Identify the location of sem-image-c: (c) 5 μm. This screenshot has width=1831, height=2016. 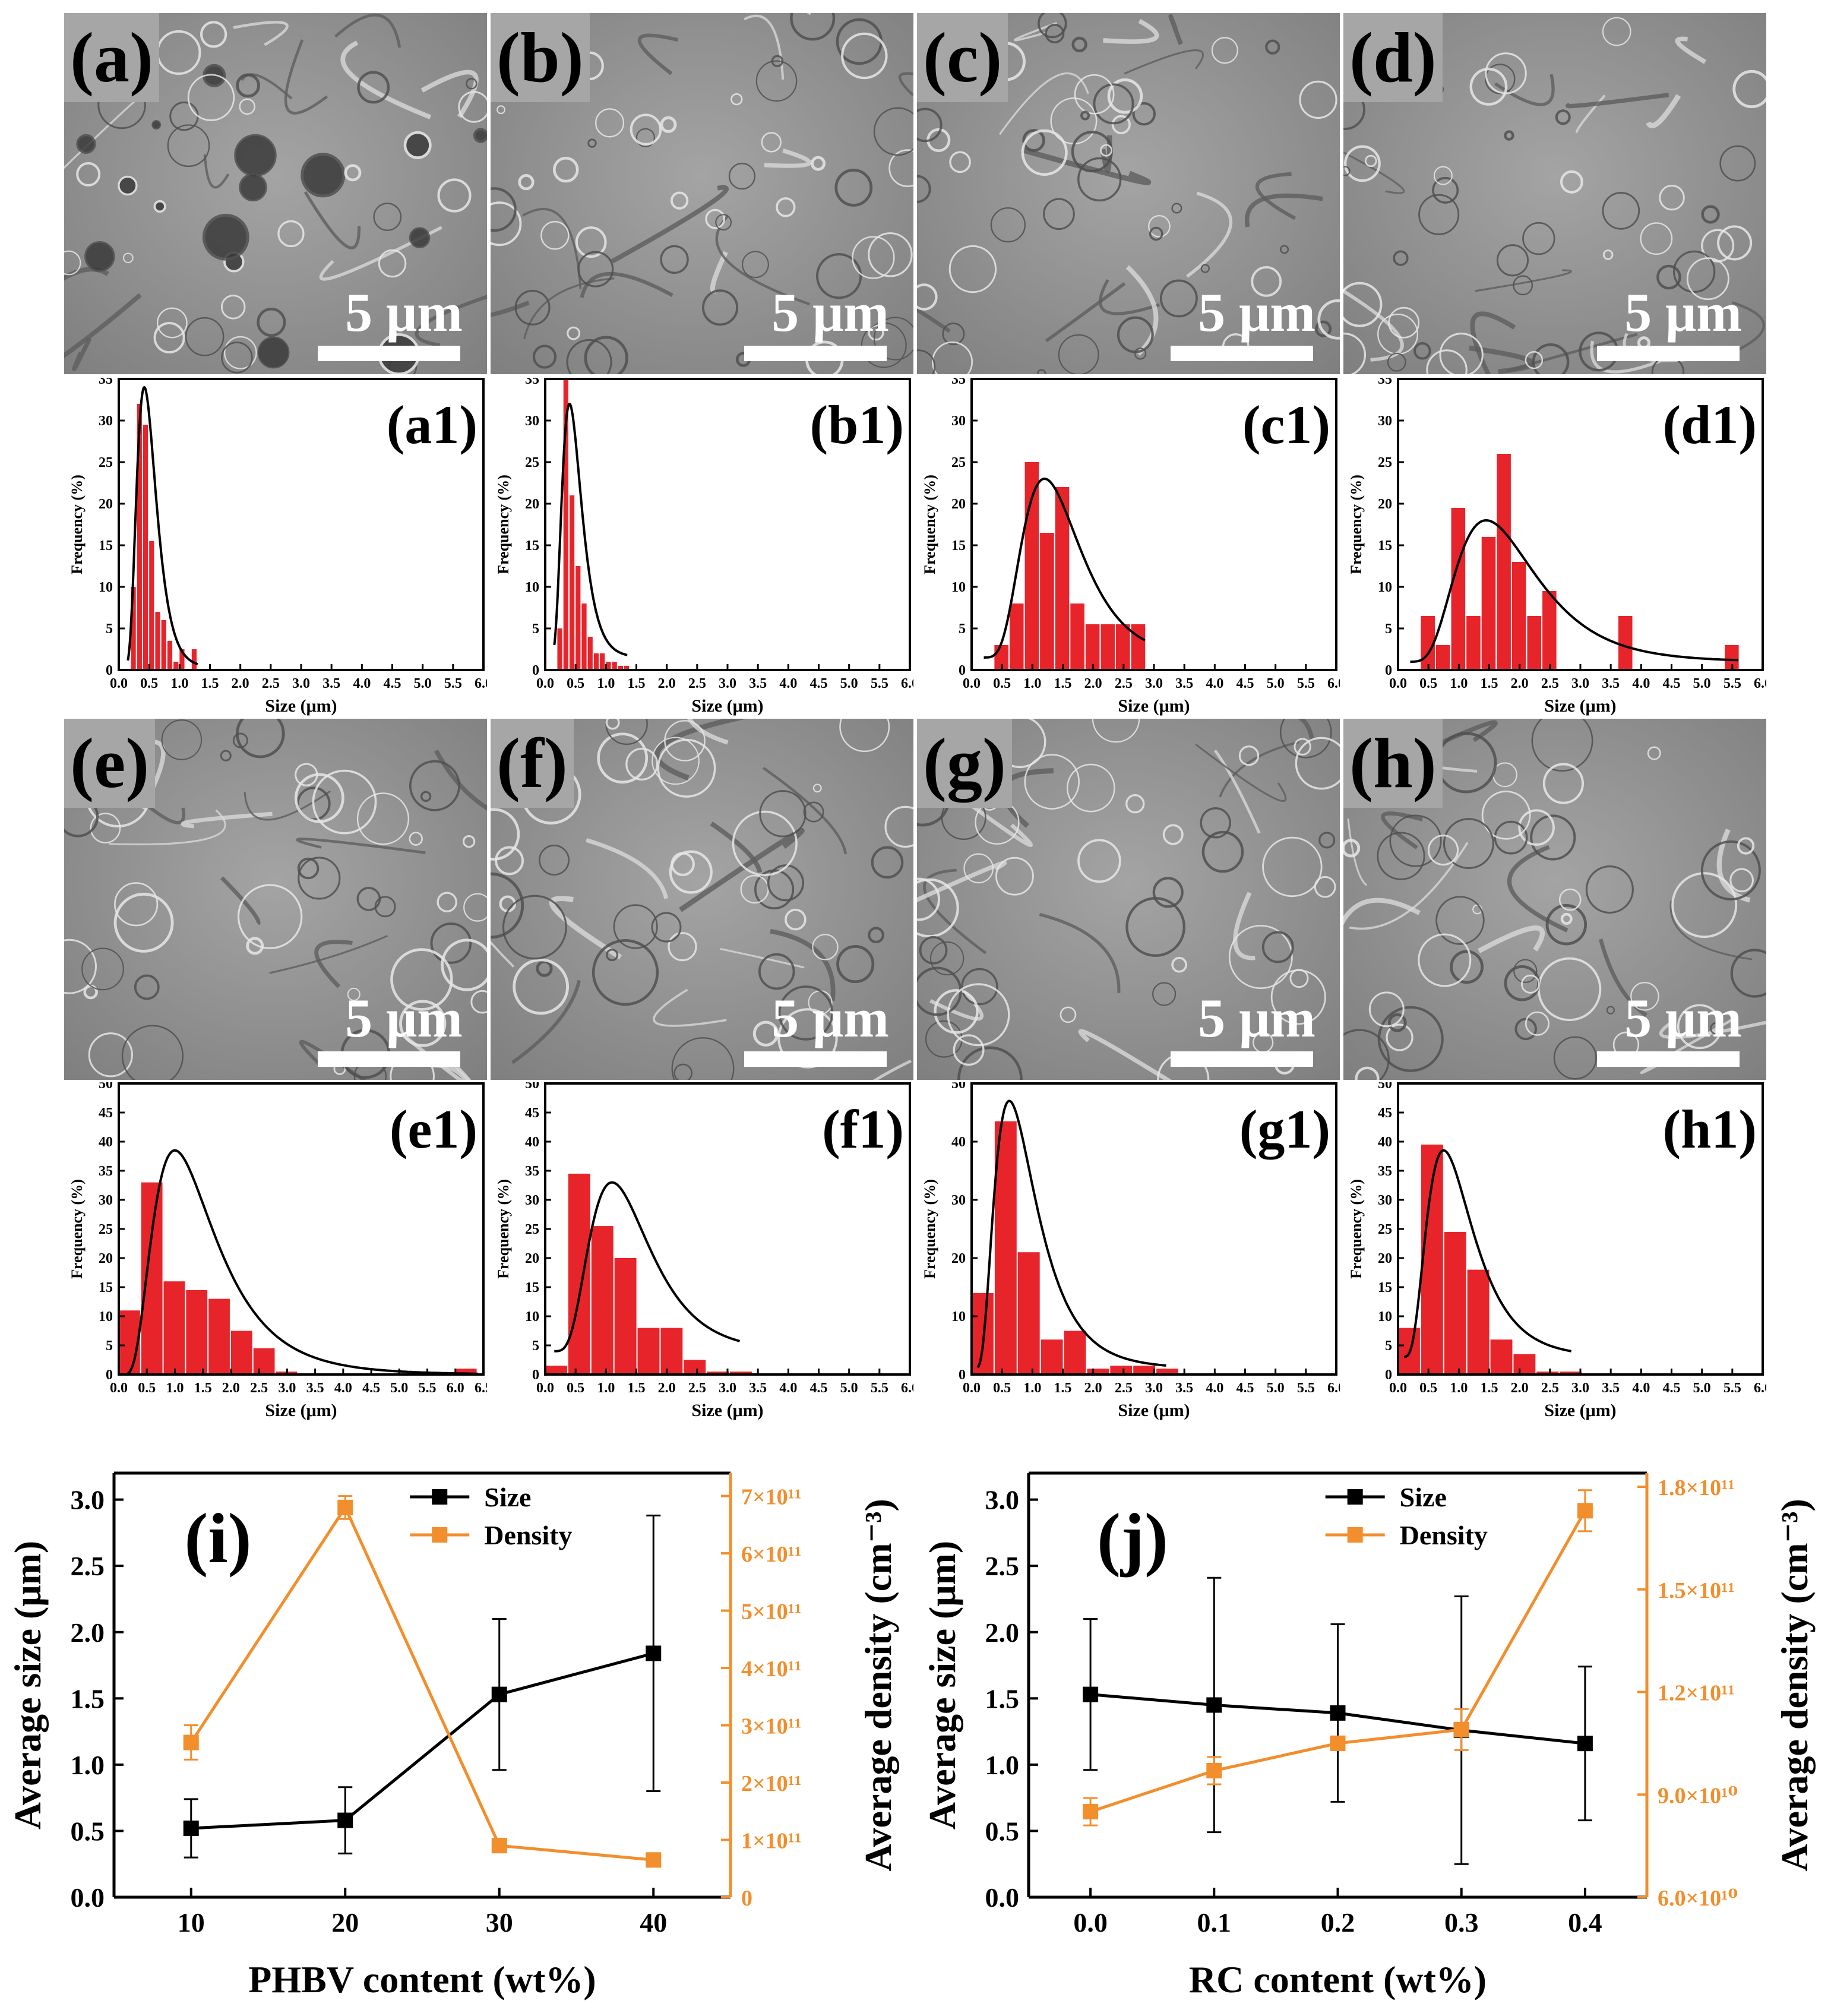
(1128, 193).